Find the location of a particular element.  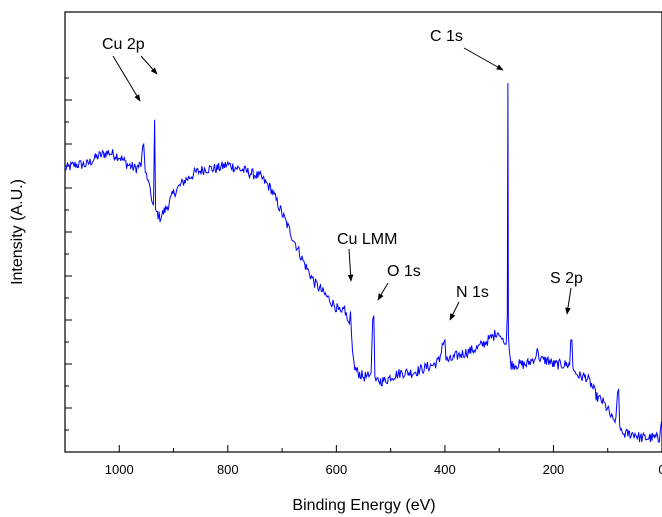

annotation-arrow-o-1s is located at coordinates (383, 291).